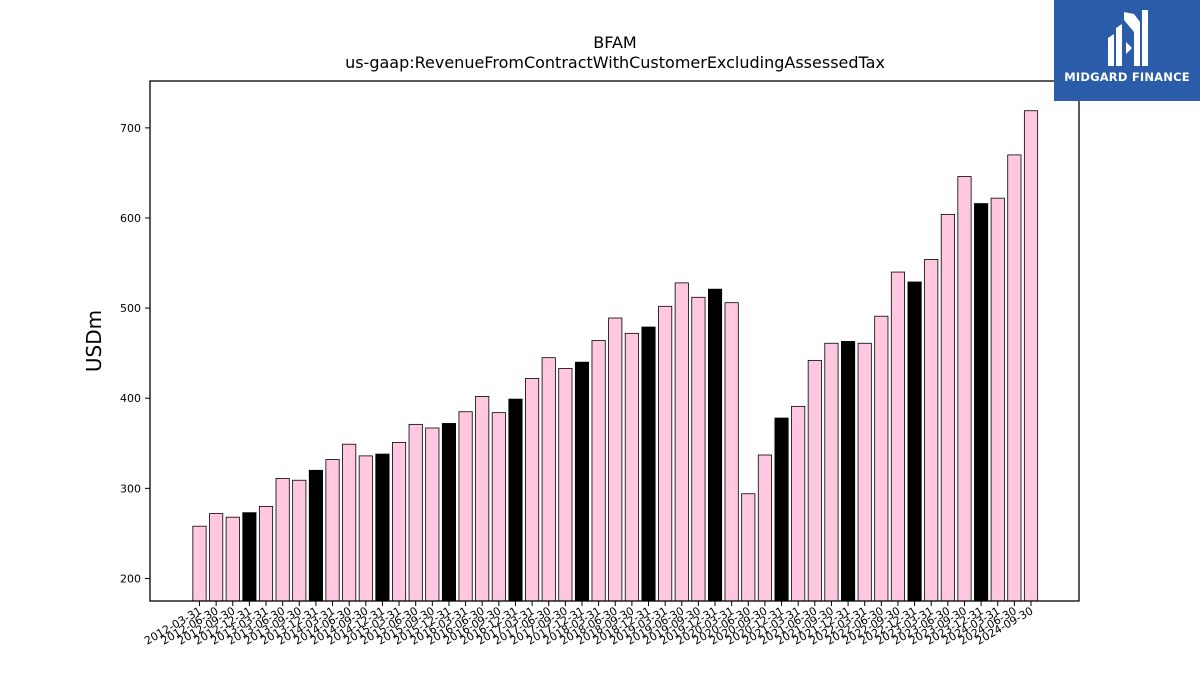 The height and width of the screenshot is (675, 1200). What do you see at coordinates (130, 308) in the screenshot?
I see `y-tick-label: 500` at bounding box center [130, 308].